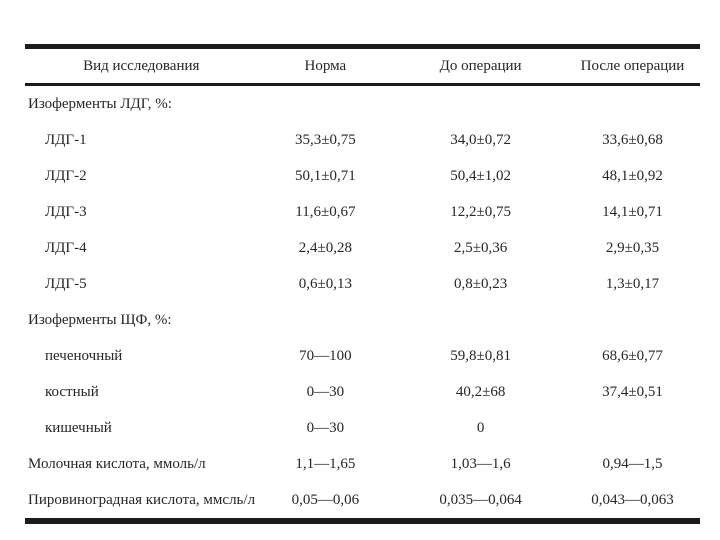  Describe the element at coordinates (632, 355) in the screenshot. I see `after-value: 68,6±0,77` at that location.